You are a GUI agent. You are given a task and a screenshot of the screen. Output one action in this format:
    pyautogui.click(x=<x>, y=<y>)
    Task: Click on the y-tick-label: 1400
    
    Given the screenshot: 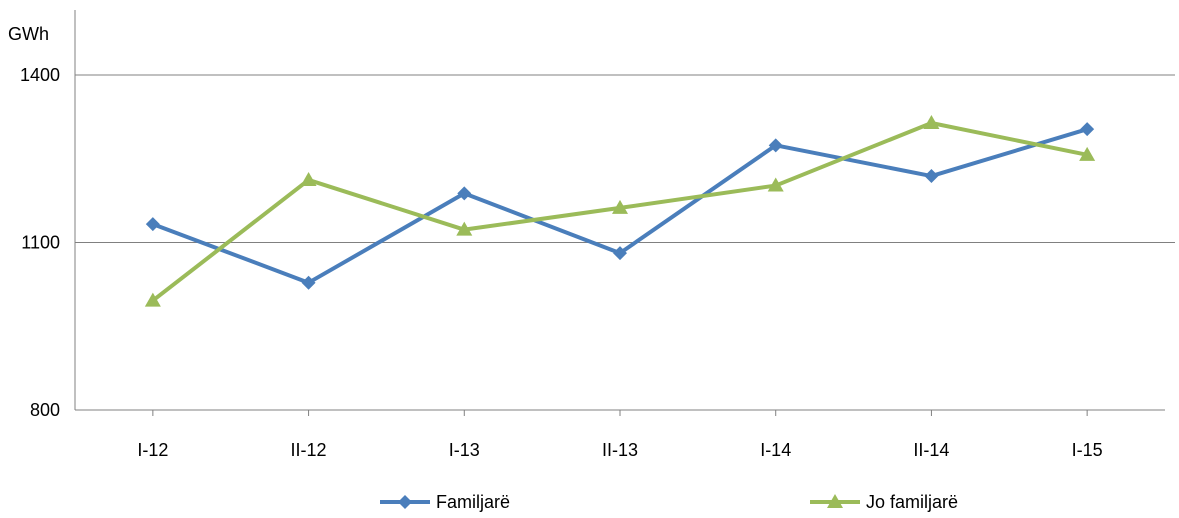 What is the action you would take?
    pyautogui.click(x=40, y=75)
    